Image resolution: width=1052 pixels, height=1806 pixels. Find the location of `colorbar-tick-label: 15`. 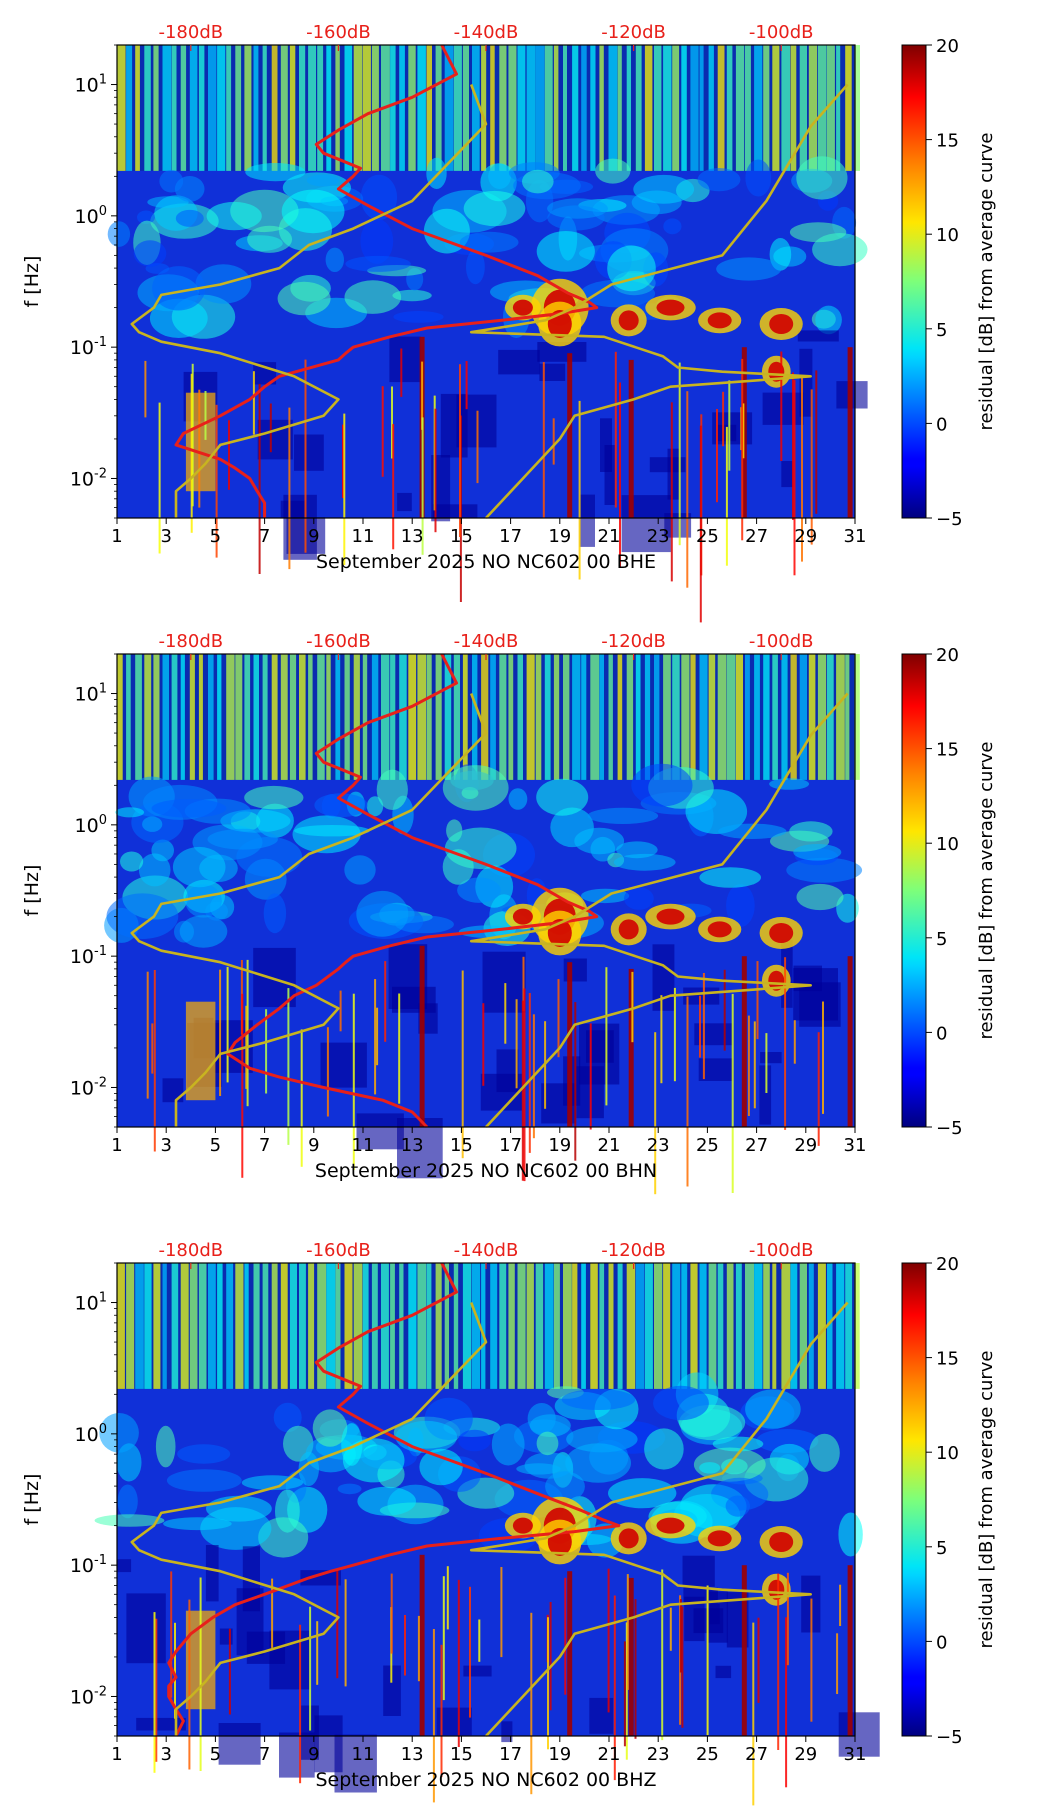

colorbar-tick-label: 15 is located at coordinates (947, 750).